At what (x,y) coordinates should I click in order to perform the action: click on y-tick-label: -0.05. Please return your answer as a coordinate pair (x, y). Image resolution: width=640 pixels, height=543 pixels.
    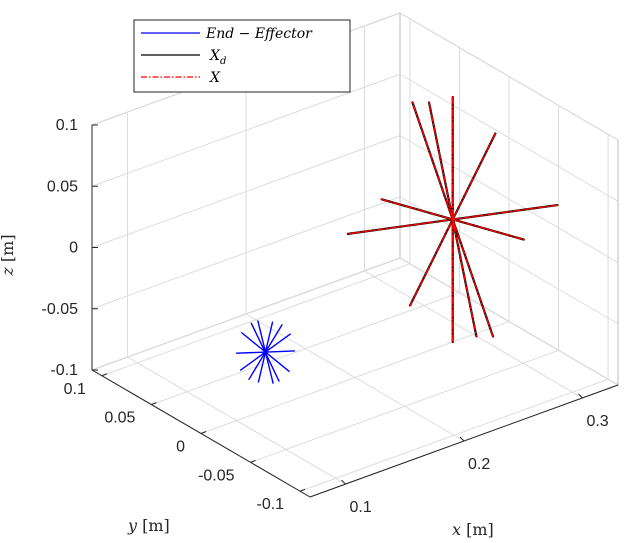
    Looking at the image, I should click on (216, 475).